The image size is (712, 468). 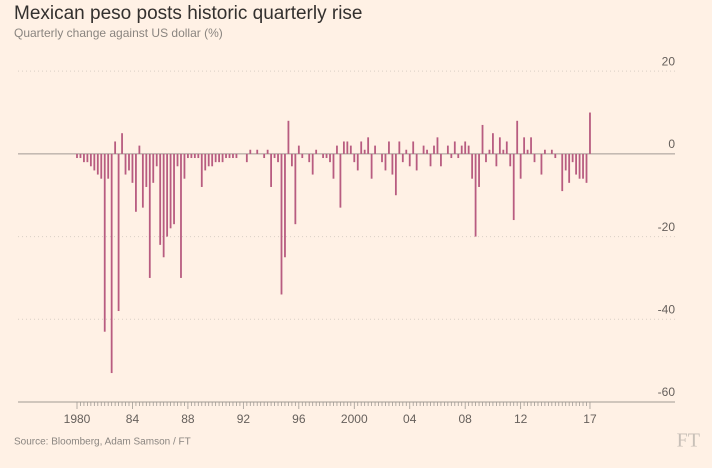 What do you see at coordinates (667, 227) in the screenshot?
I see `y-tick-label: -20` at bounding box center [667, 227].